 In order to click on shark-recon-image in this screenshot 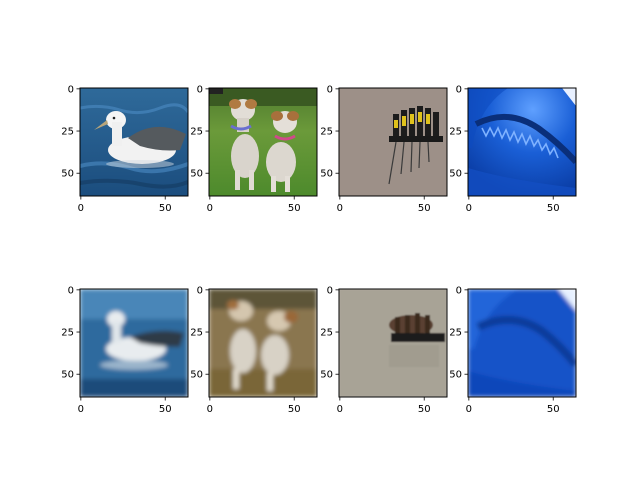, I will do `click(522, 343)`.